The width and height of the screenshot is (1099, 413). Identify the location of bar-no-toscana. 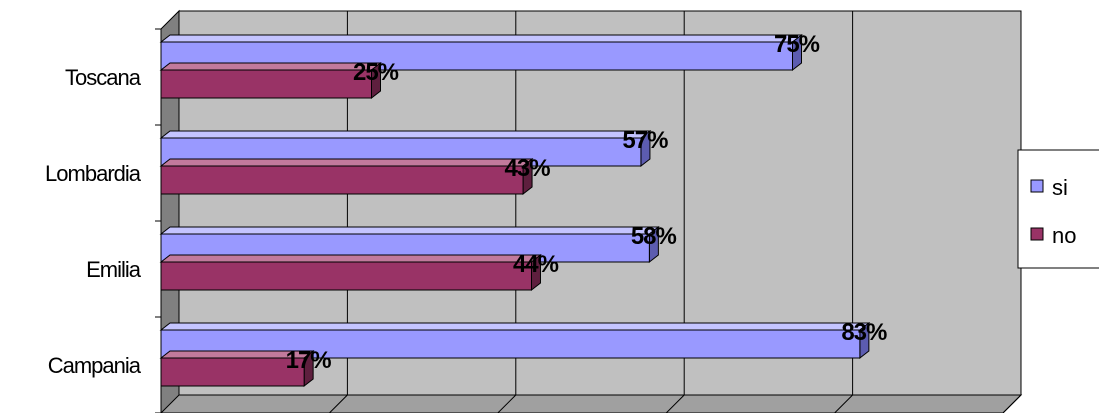
(270, 80).